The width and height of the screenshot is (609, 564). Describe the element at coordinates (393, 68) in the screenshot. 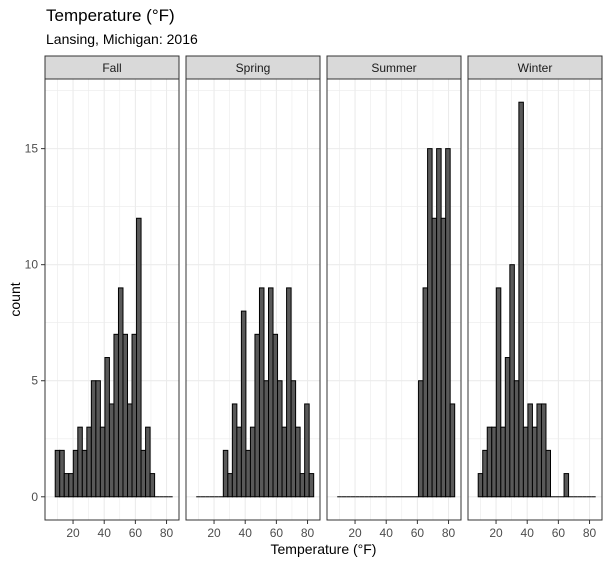

I see `facet-strip-label: Summer` at that location.